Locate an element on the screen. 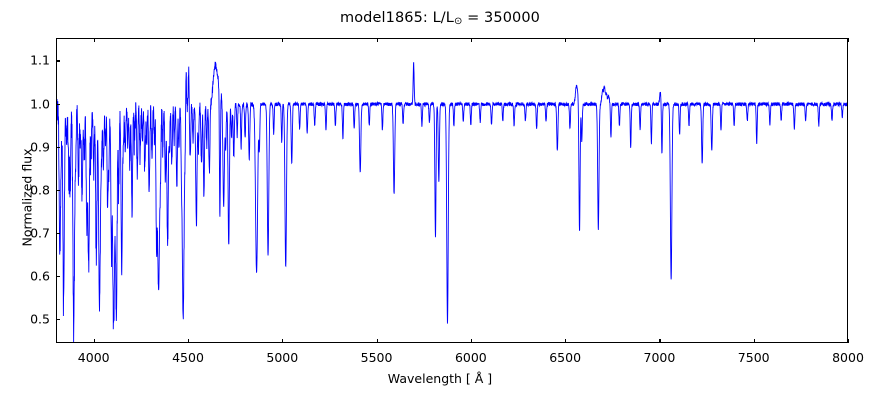  x-tick-label: 5500 is located at coordinates (376, 357).